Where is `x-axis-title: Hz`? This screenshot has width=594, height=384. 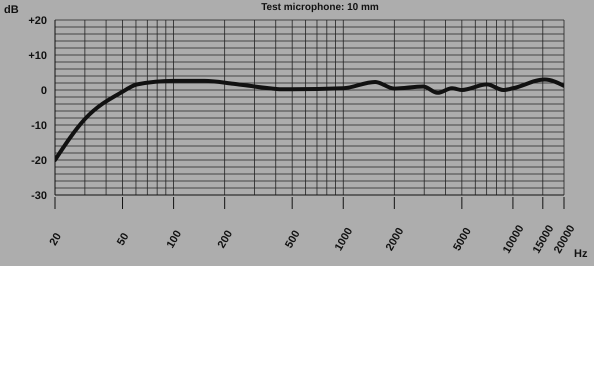
x-axis-title: Hz is located at coordinates (581, 254).